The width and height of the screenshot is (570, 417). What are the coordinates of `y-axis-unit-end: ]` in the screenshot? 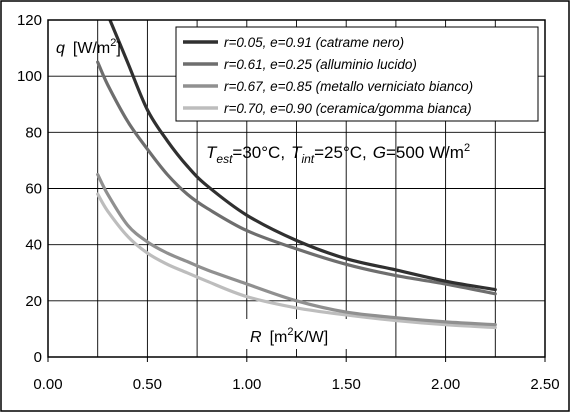 It's located at (118, 48).